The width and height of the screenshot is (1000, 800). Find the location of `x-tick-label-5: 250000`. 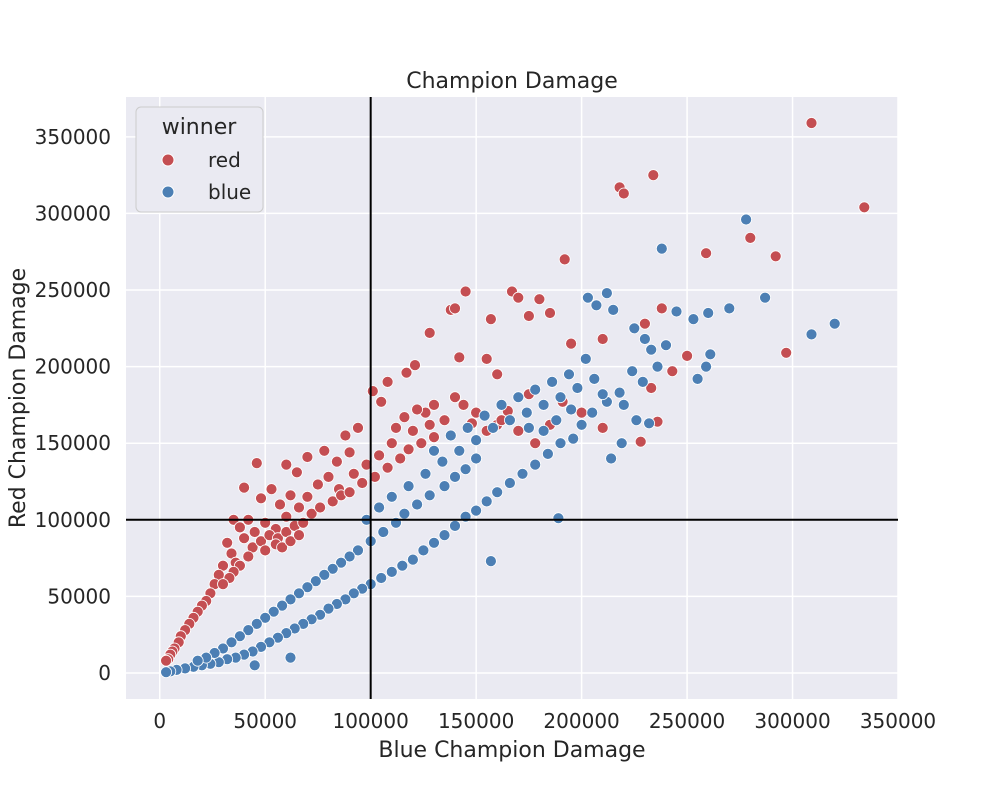

x-tick-label-5: 250000 is located at coordinates (687, 721).